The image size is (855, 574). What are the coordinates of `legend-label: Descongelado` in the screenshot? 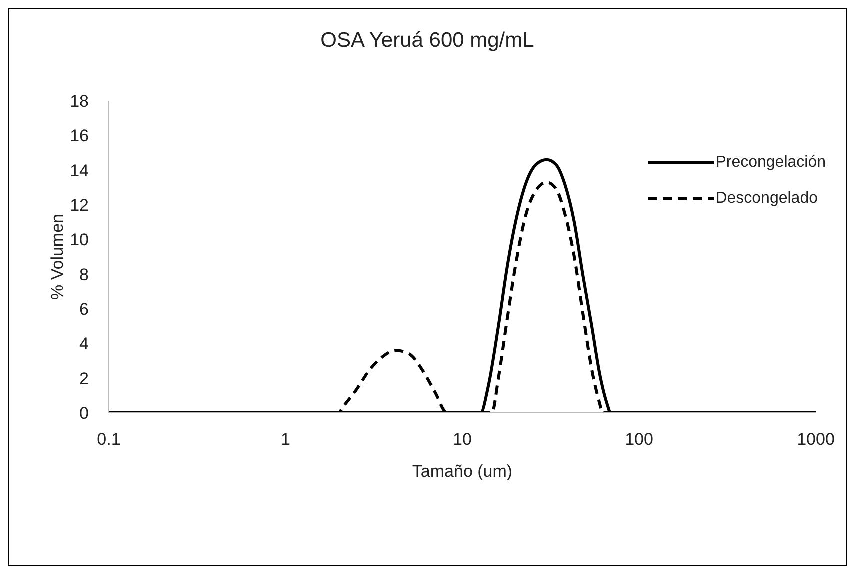 It's located at (767, 199).